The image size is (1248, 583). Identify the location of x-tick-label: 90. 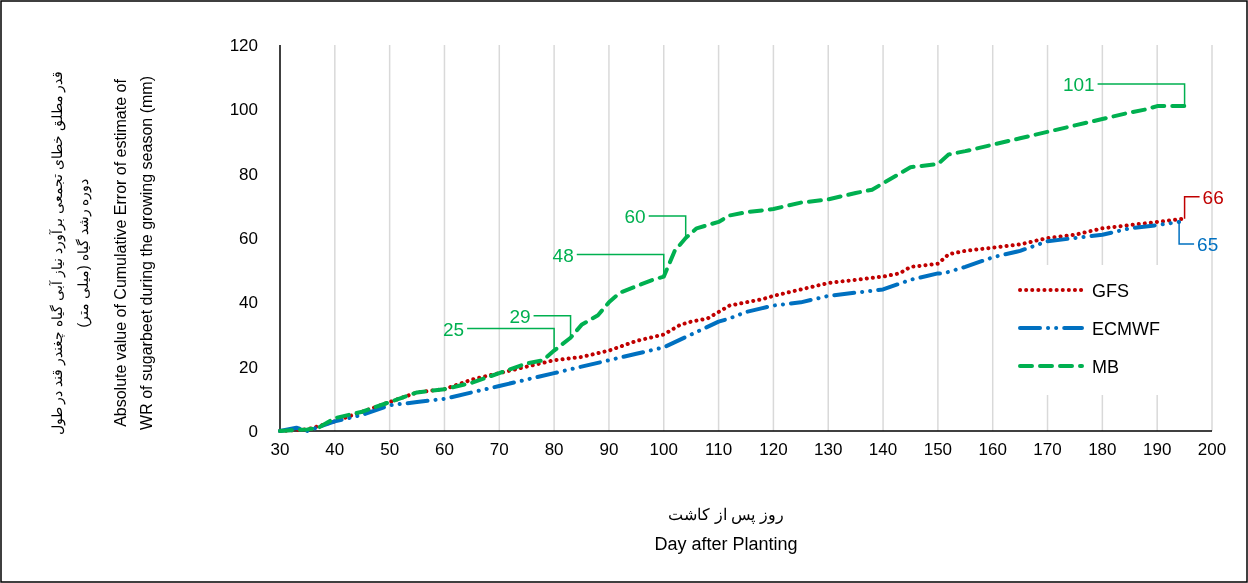
(609, 449).